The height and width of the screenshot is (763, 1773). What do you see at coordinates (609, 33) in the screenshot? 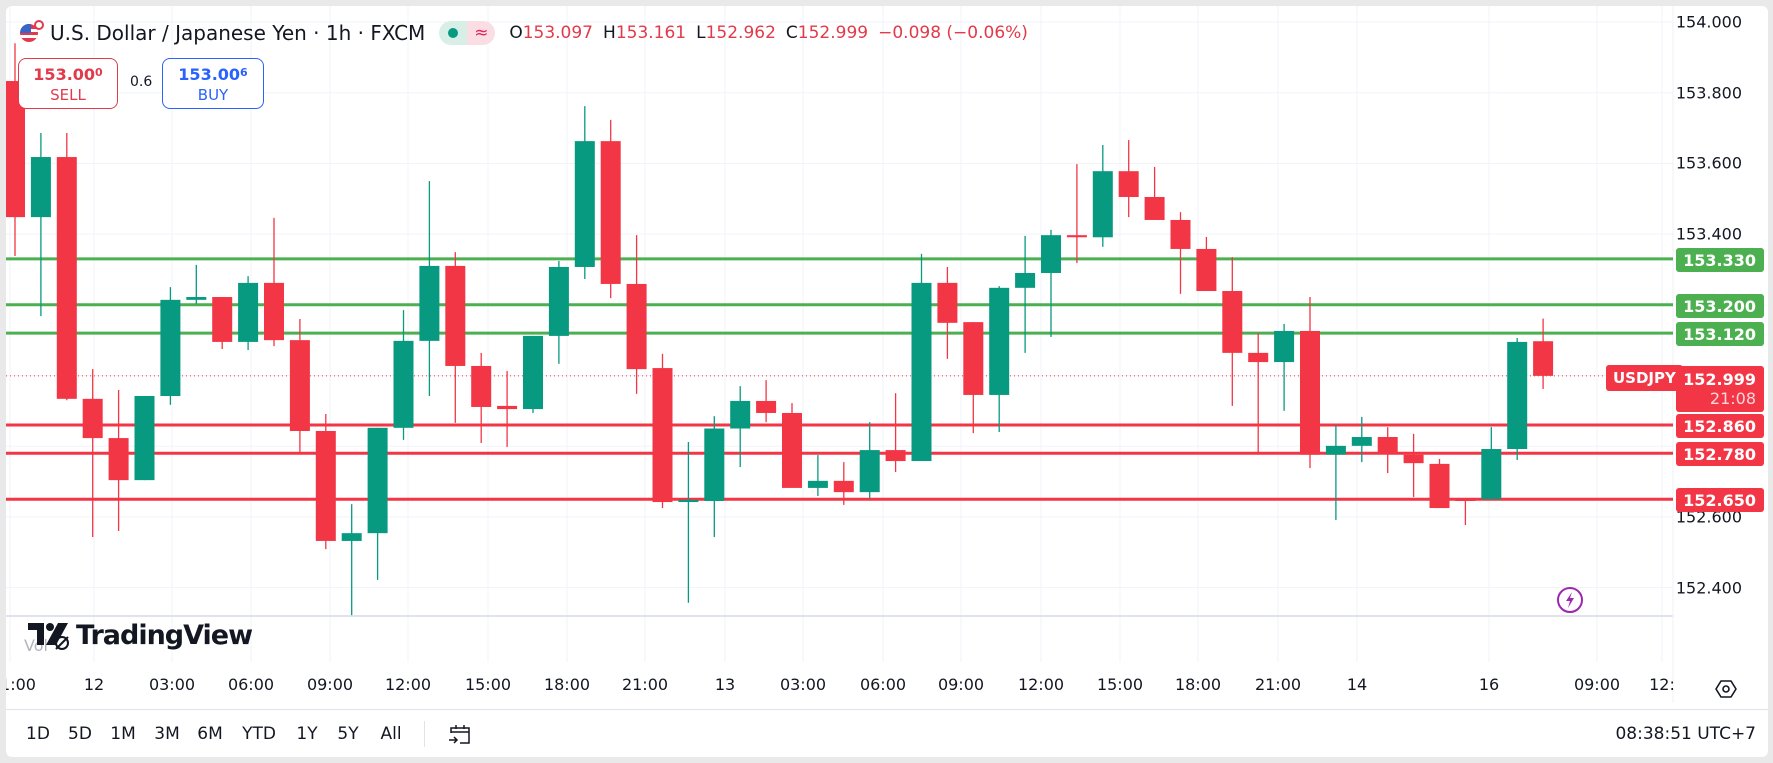
I see `high-label: H` at bounding box center [609, 33].